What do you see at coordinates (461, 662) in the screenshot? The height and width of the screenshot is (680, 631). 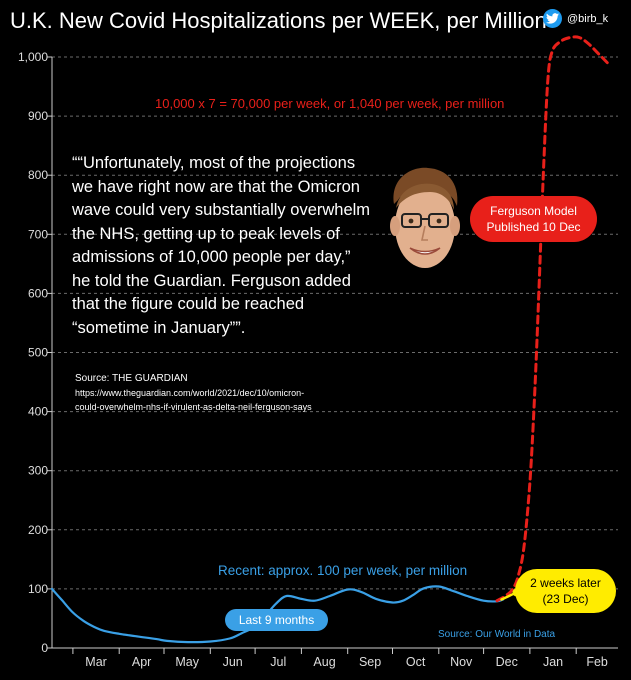 I see `x-tick-label: Nov` at bounding box center [461, 662].